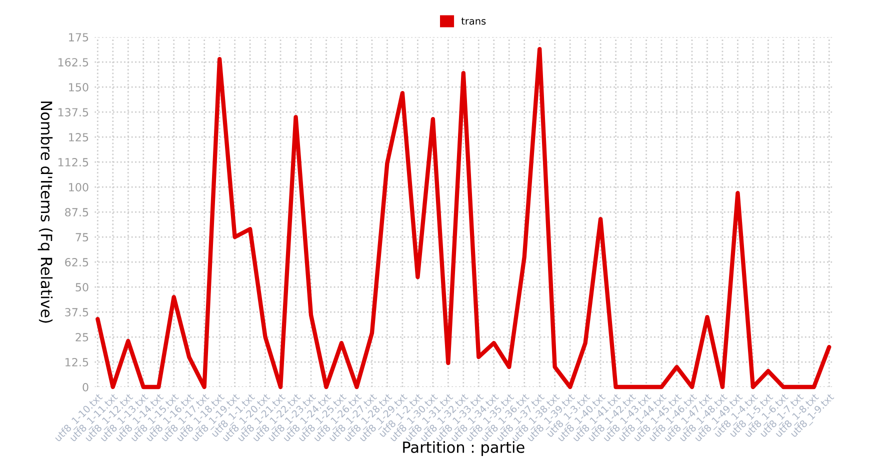 The height and width of the screenshot is (458, 876). Describe the element at coordinates (45, 212) in the screenshot. I see `y-axis-title: Nombre d'Items (Fq Relative)` at that location.